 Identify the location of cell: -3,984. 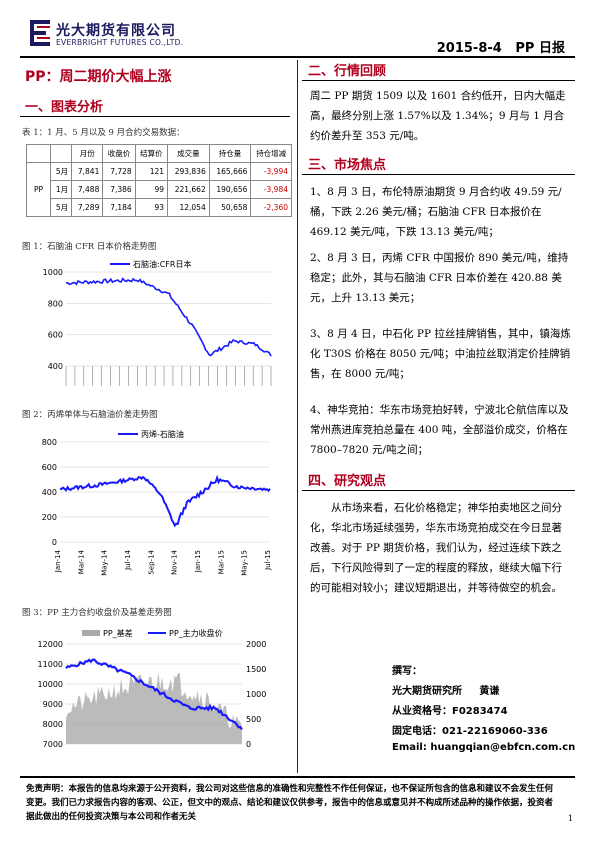
(271, 189).